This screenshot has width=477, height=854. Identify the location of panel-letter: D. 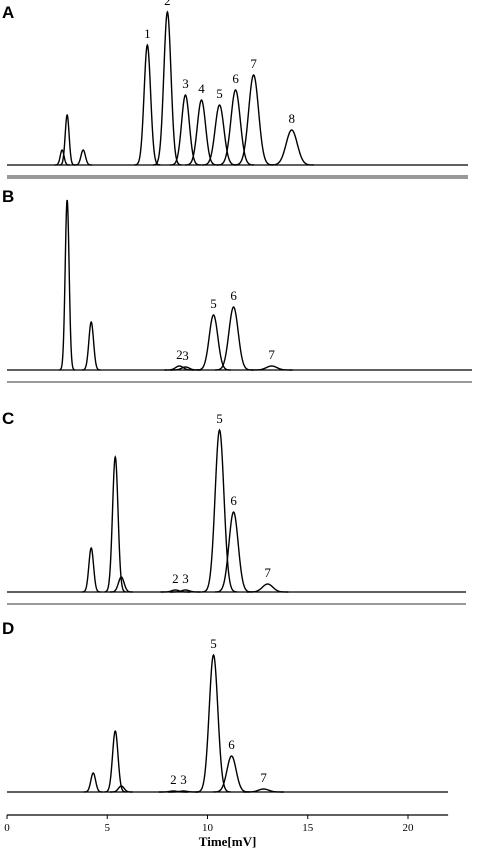
(8, 628).